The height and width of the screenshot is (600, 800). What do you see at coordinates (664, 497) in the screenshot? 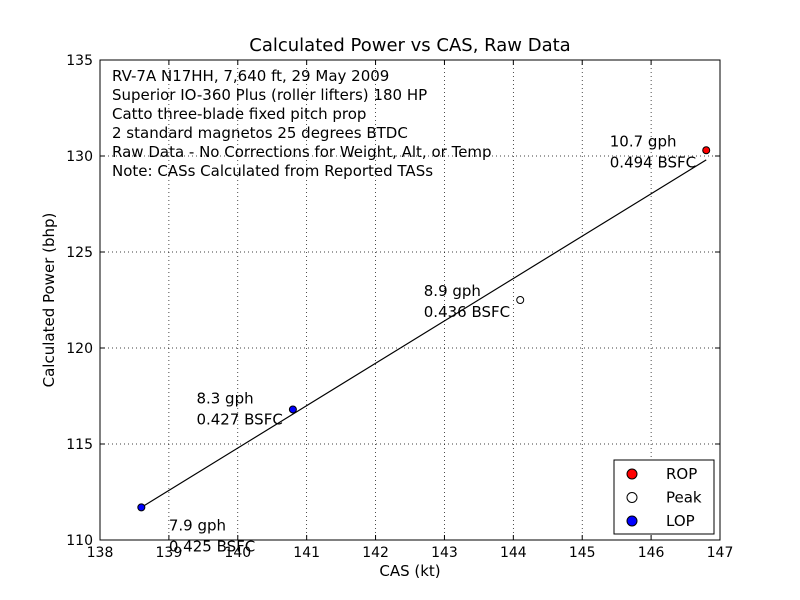
I see `legend: ROP Peak LOP` at bounding box center [664, 497].